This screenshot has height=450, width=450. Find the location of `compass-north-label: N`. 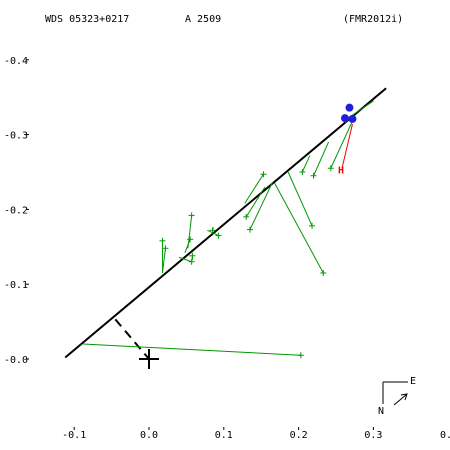

compass-north-label: N is located at coordinates (381, 411).